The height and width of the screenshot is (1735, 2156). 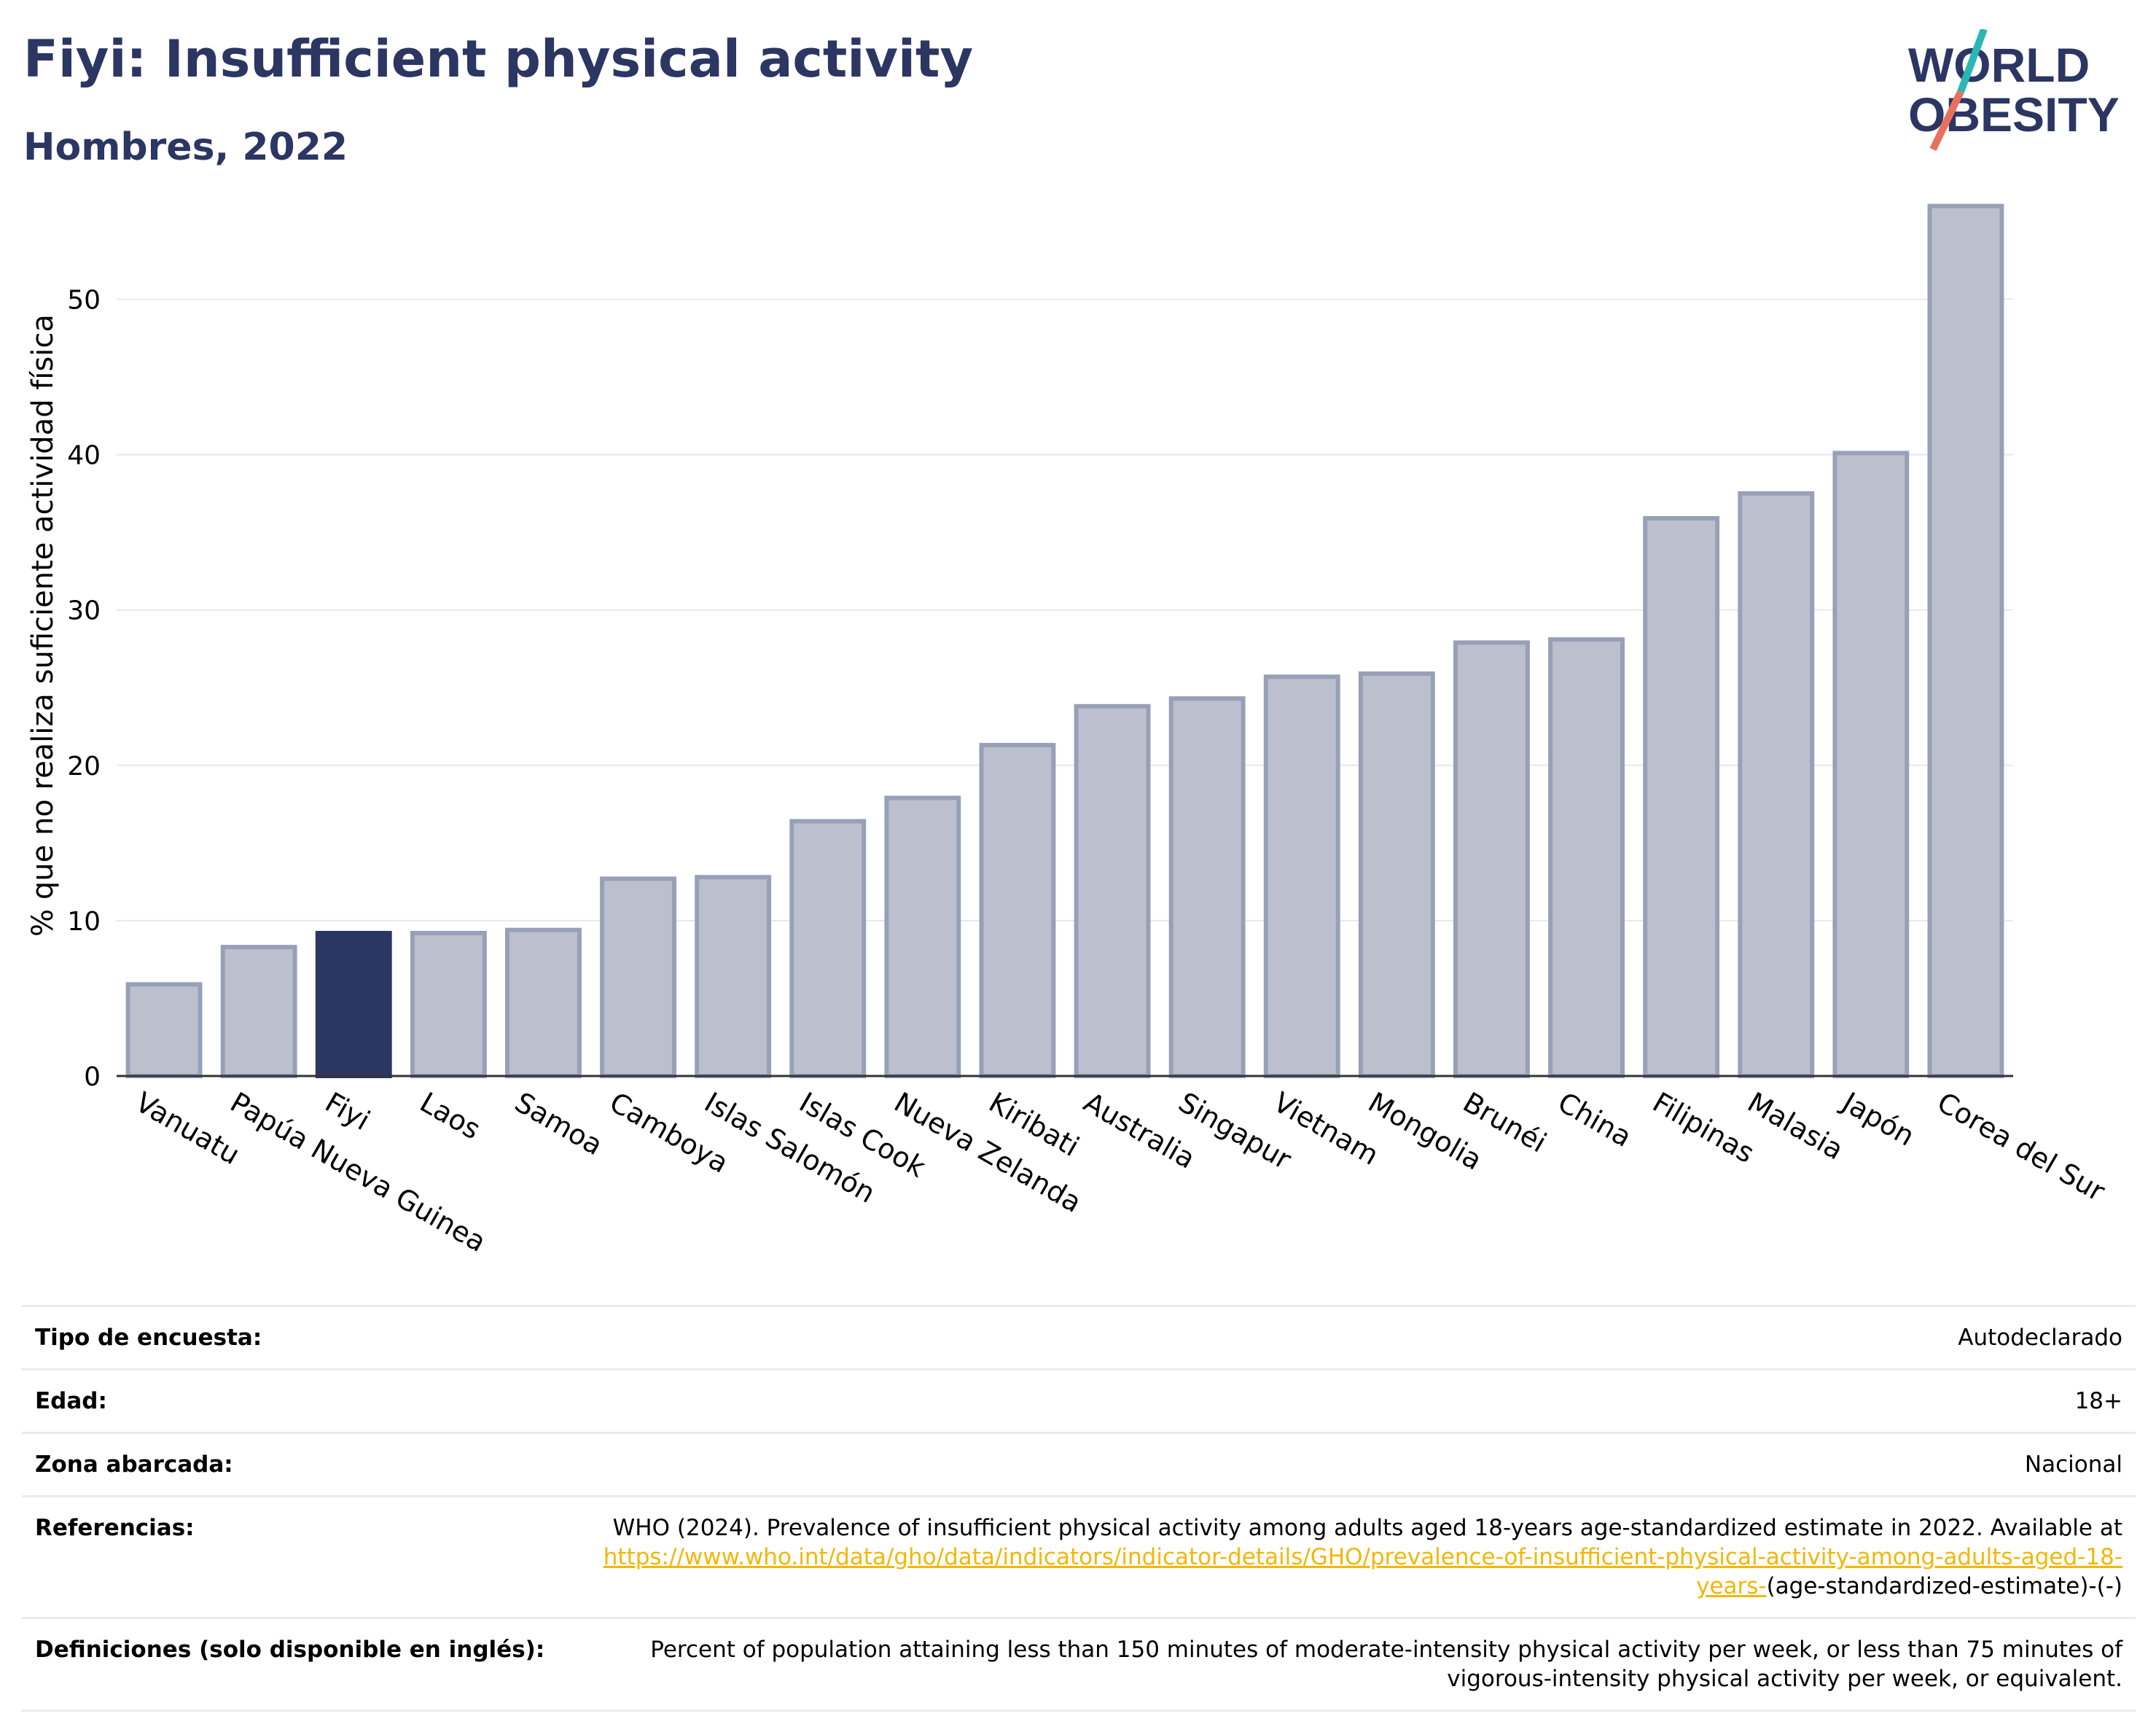 I want to click on bar-islas-salomón, so click(x=733, y=976).